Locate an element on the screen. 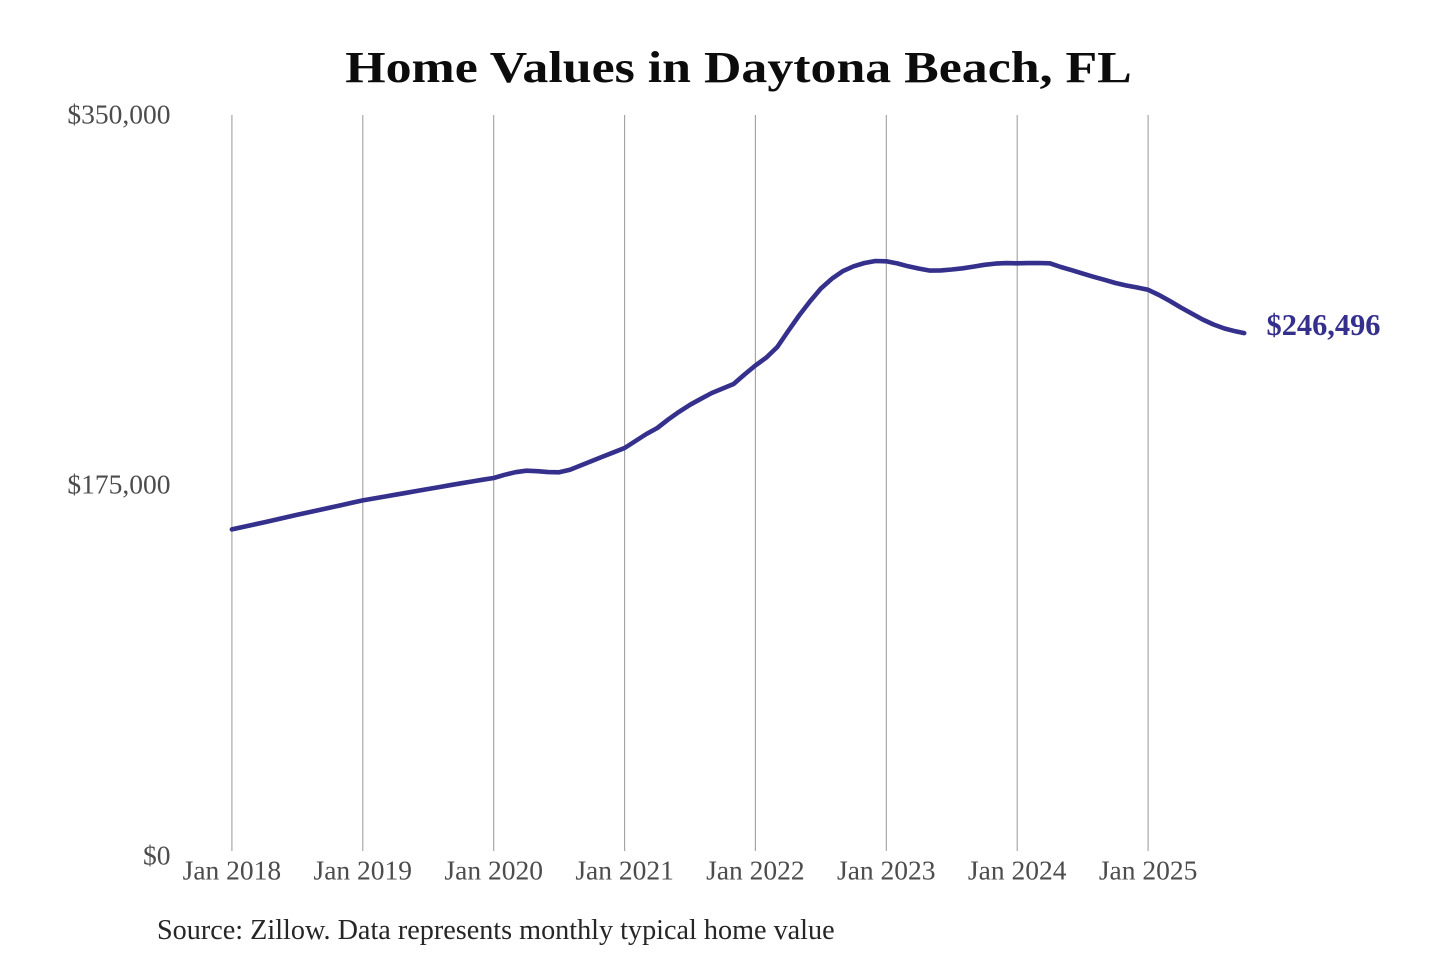  svg-text: Jan 2018 is located at coordinates (232, 870).